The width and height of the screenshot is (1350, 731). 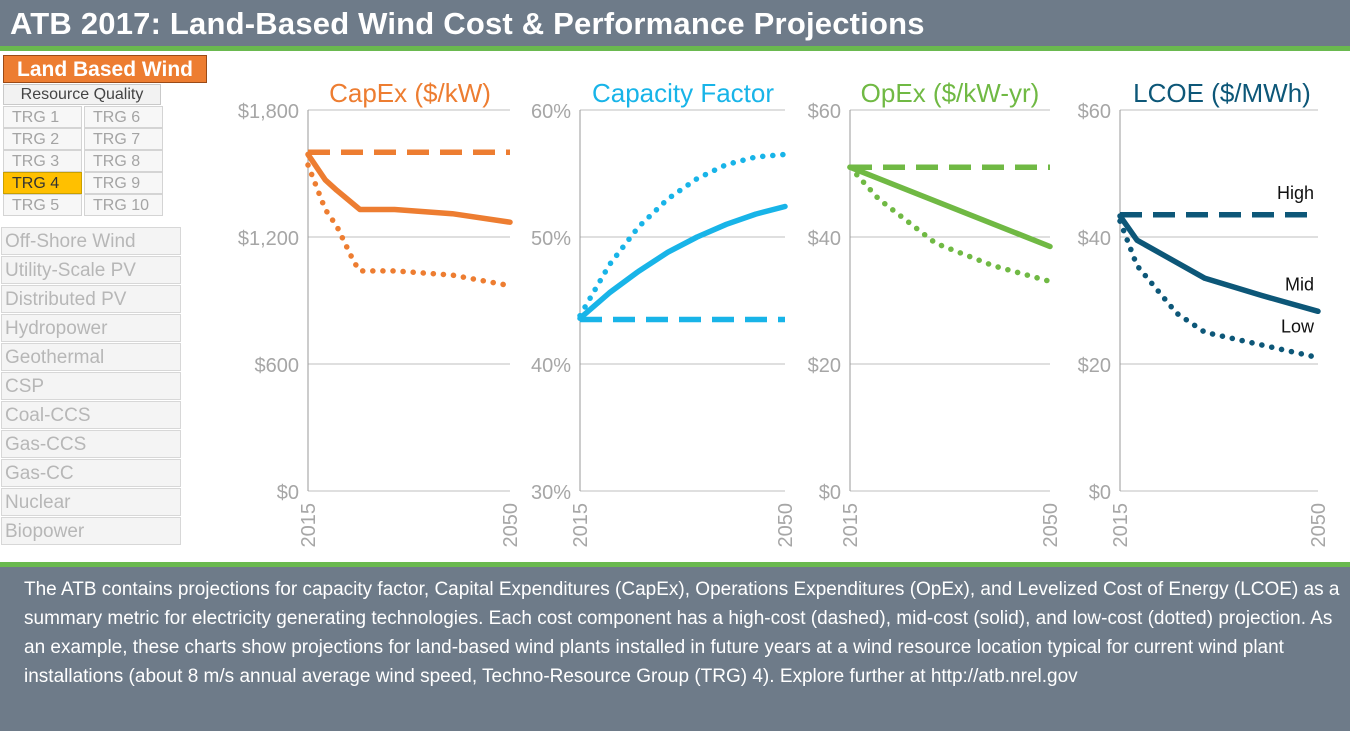 I want to click on footer-divider, so click(x=675, y=564).